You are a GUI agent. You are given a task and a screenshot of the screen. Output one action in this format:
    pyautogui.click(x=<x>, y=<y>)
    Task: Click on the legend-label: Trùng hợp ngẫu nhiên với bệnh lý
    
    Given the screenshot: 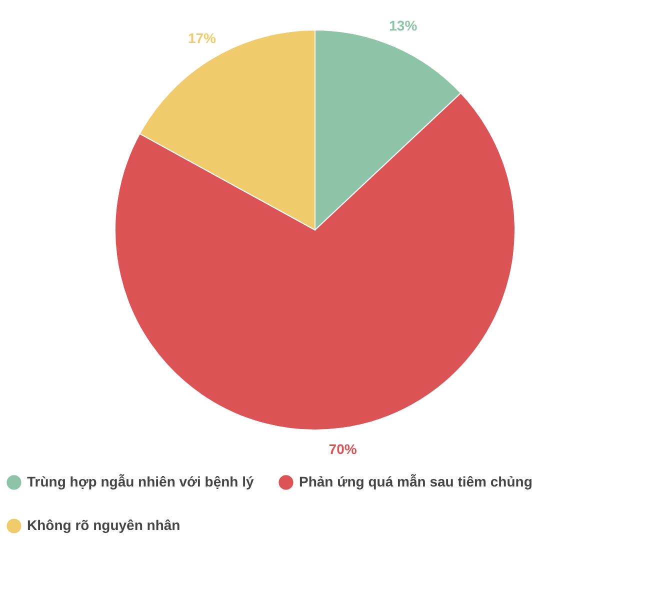 What is the action you would take?
    pyautogui.click(x=140, y=481)
    